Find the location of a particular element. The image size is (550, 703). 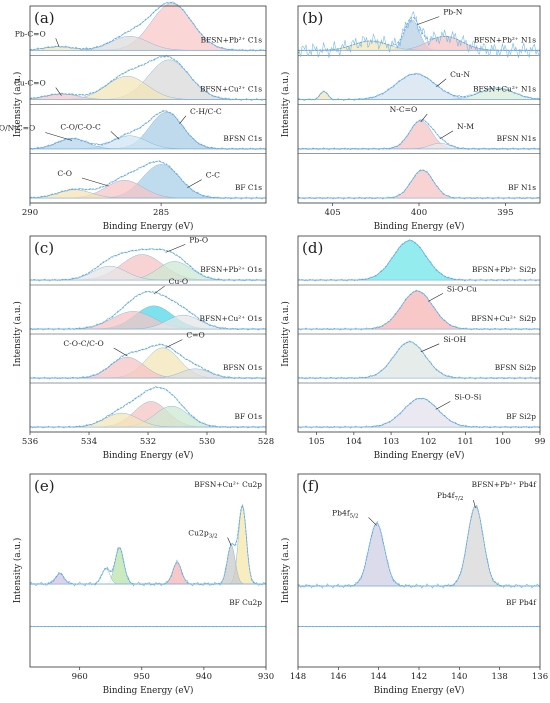

x-tick-label: 532 is located at coordinates (148, 442).